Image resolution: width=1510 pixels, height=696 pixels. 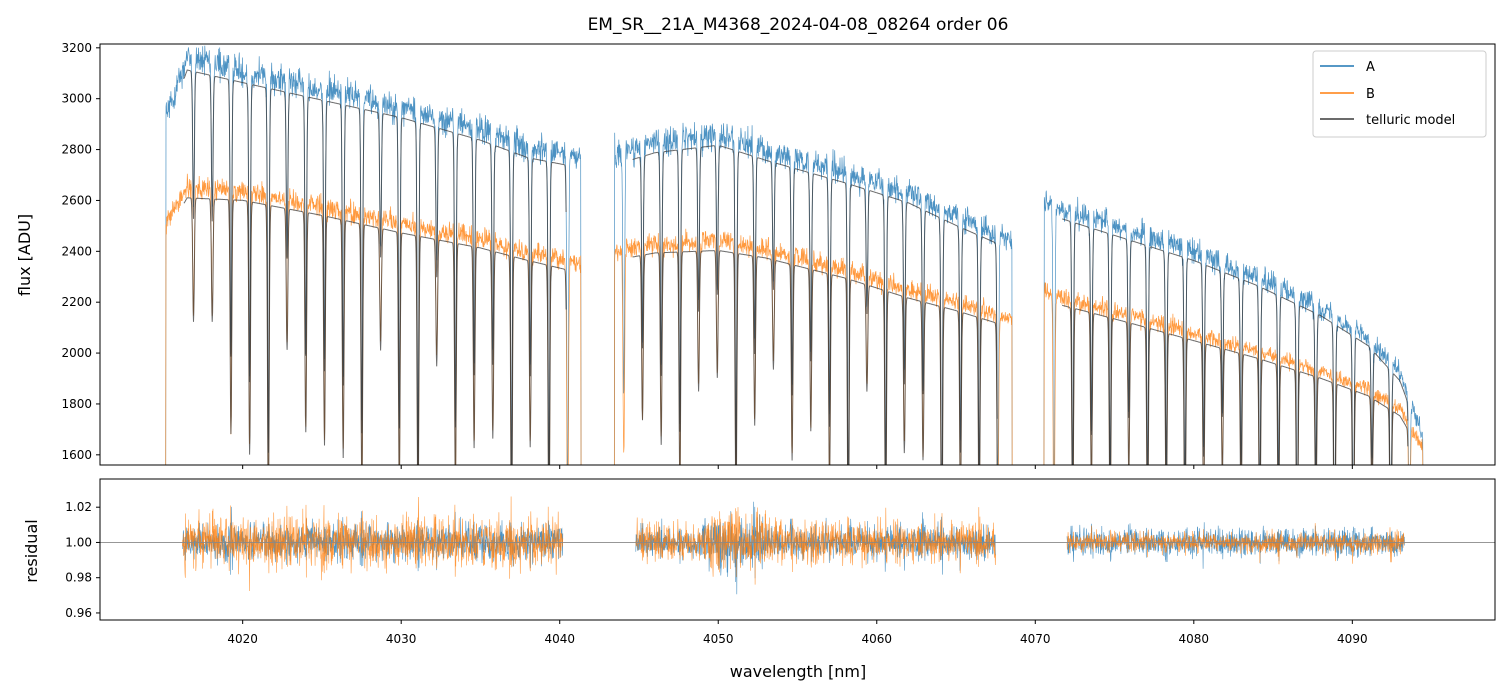 What do you see at coordinates (24, 255) in the screenshot?
I see `flux-y-label: flux [ADU]` at bounding box center [24, 255].